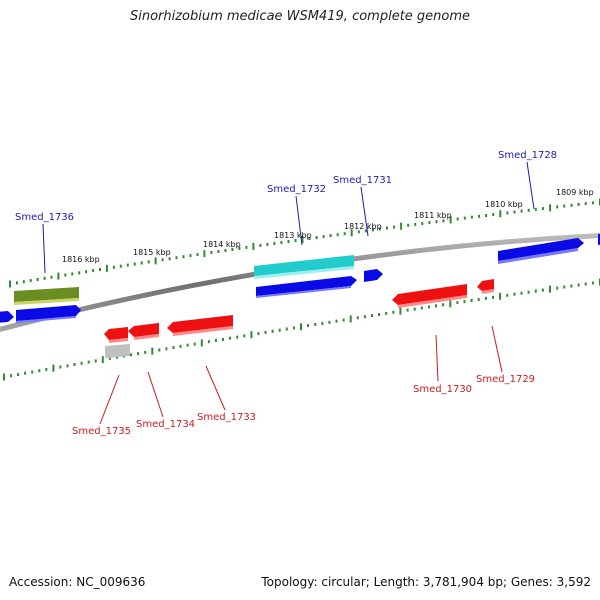  Describe the element at coordinates (222, 244) in the screenshot. I see `kbp-label-1814: 1814 kbp` at that location.